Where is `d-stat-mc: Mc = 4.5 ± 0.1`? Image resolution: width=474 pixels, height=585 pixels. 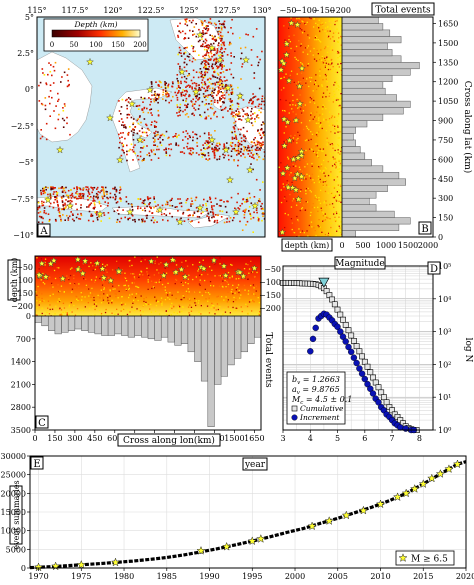 d-stat-mc: Mc = 4.5 ± 0.1 is located at coordinates (321, 400).